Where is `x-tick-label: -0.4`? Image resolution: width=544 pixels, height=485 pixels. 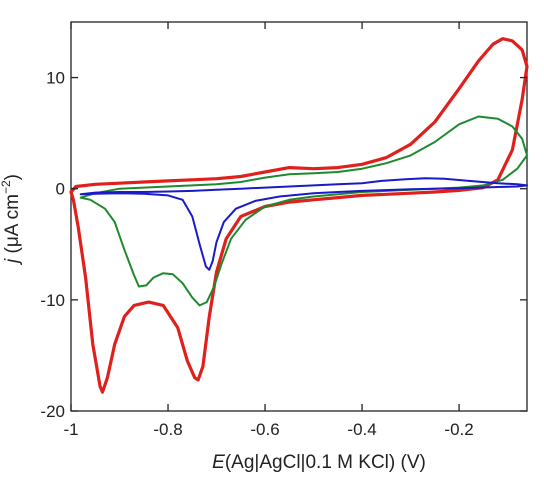
x-tick-label: -0.4 is located at coordinates (361, 429).